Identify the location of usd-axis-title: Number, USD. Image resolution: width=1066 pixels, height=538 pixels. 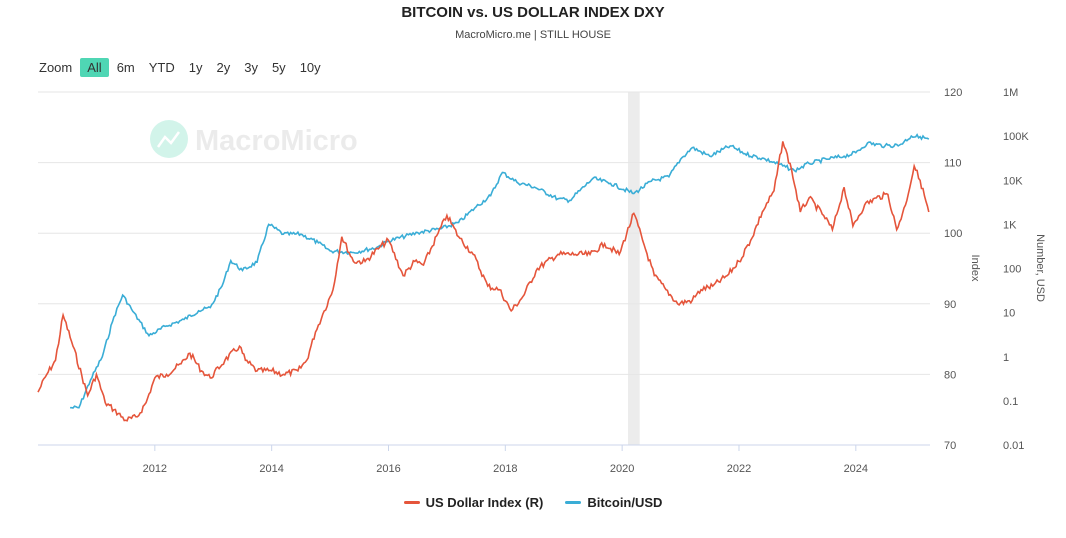
(1040, 268).